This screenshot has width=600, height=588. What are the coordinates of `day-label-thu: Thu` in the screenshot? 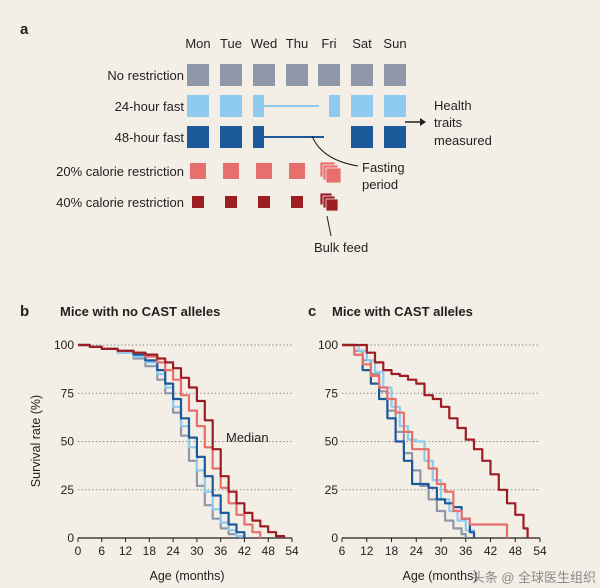 It's located at (297, 43).